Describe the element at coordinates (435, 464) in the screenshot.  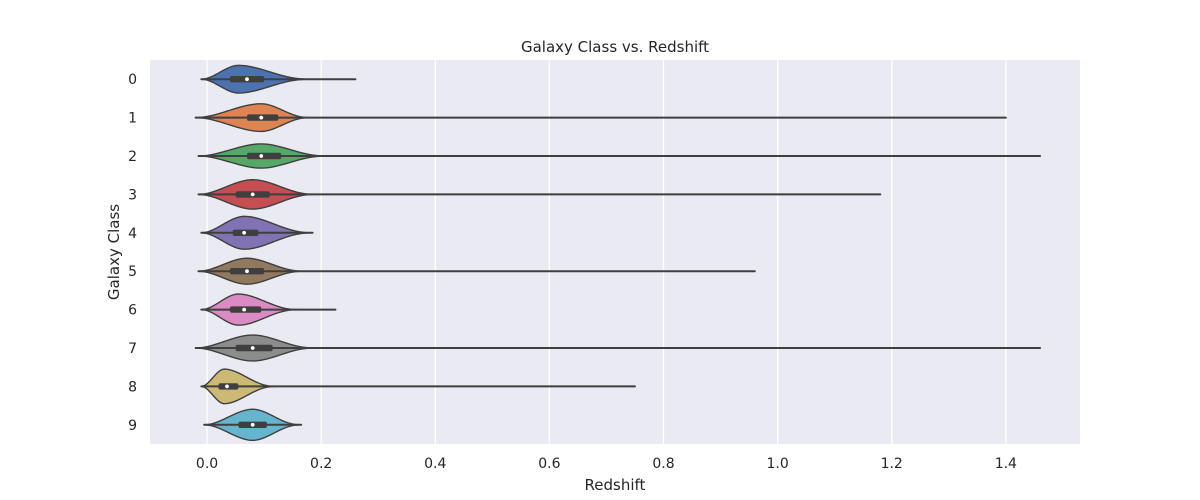
I see `x-tick-label: 0.4` at that location.